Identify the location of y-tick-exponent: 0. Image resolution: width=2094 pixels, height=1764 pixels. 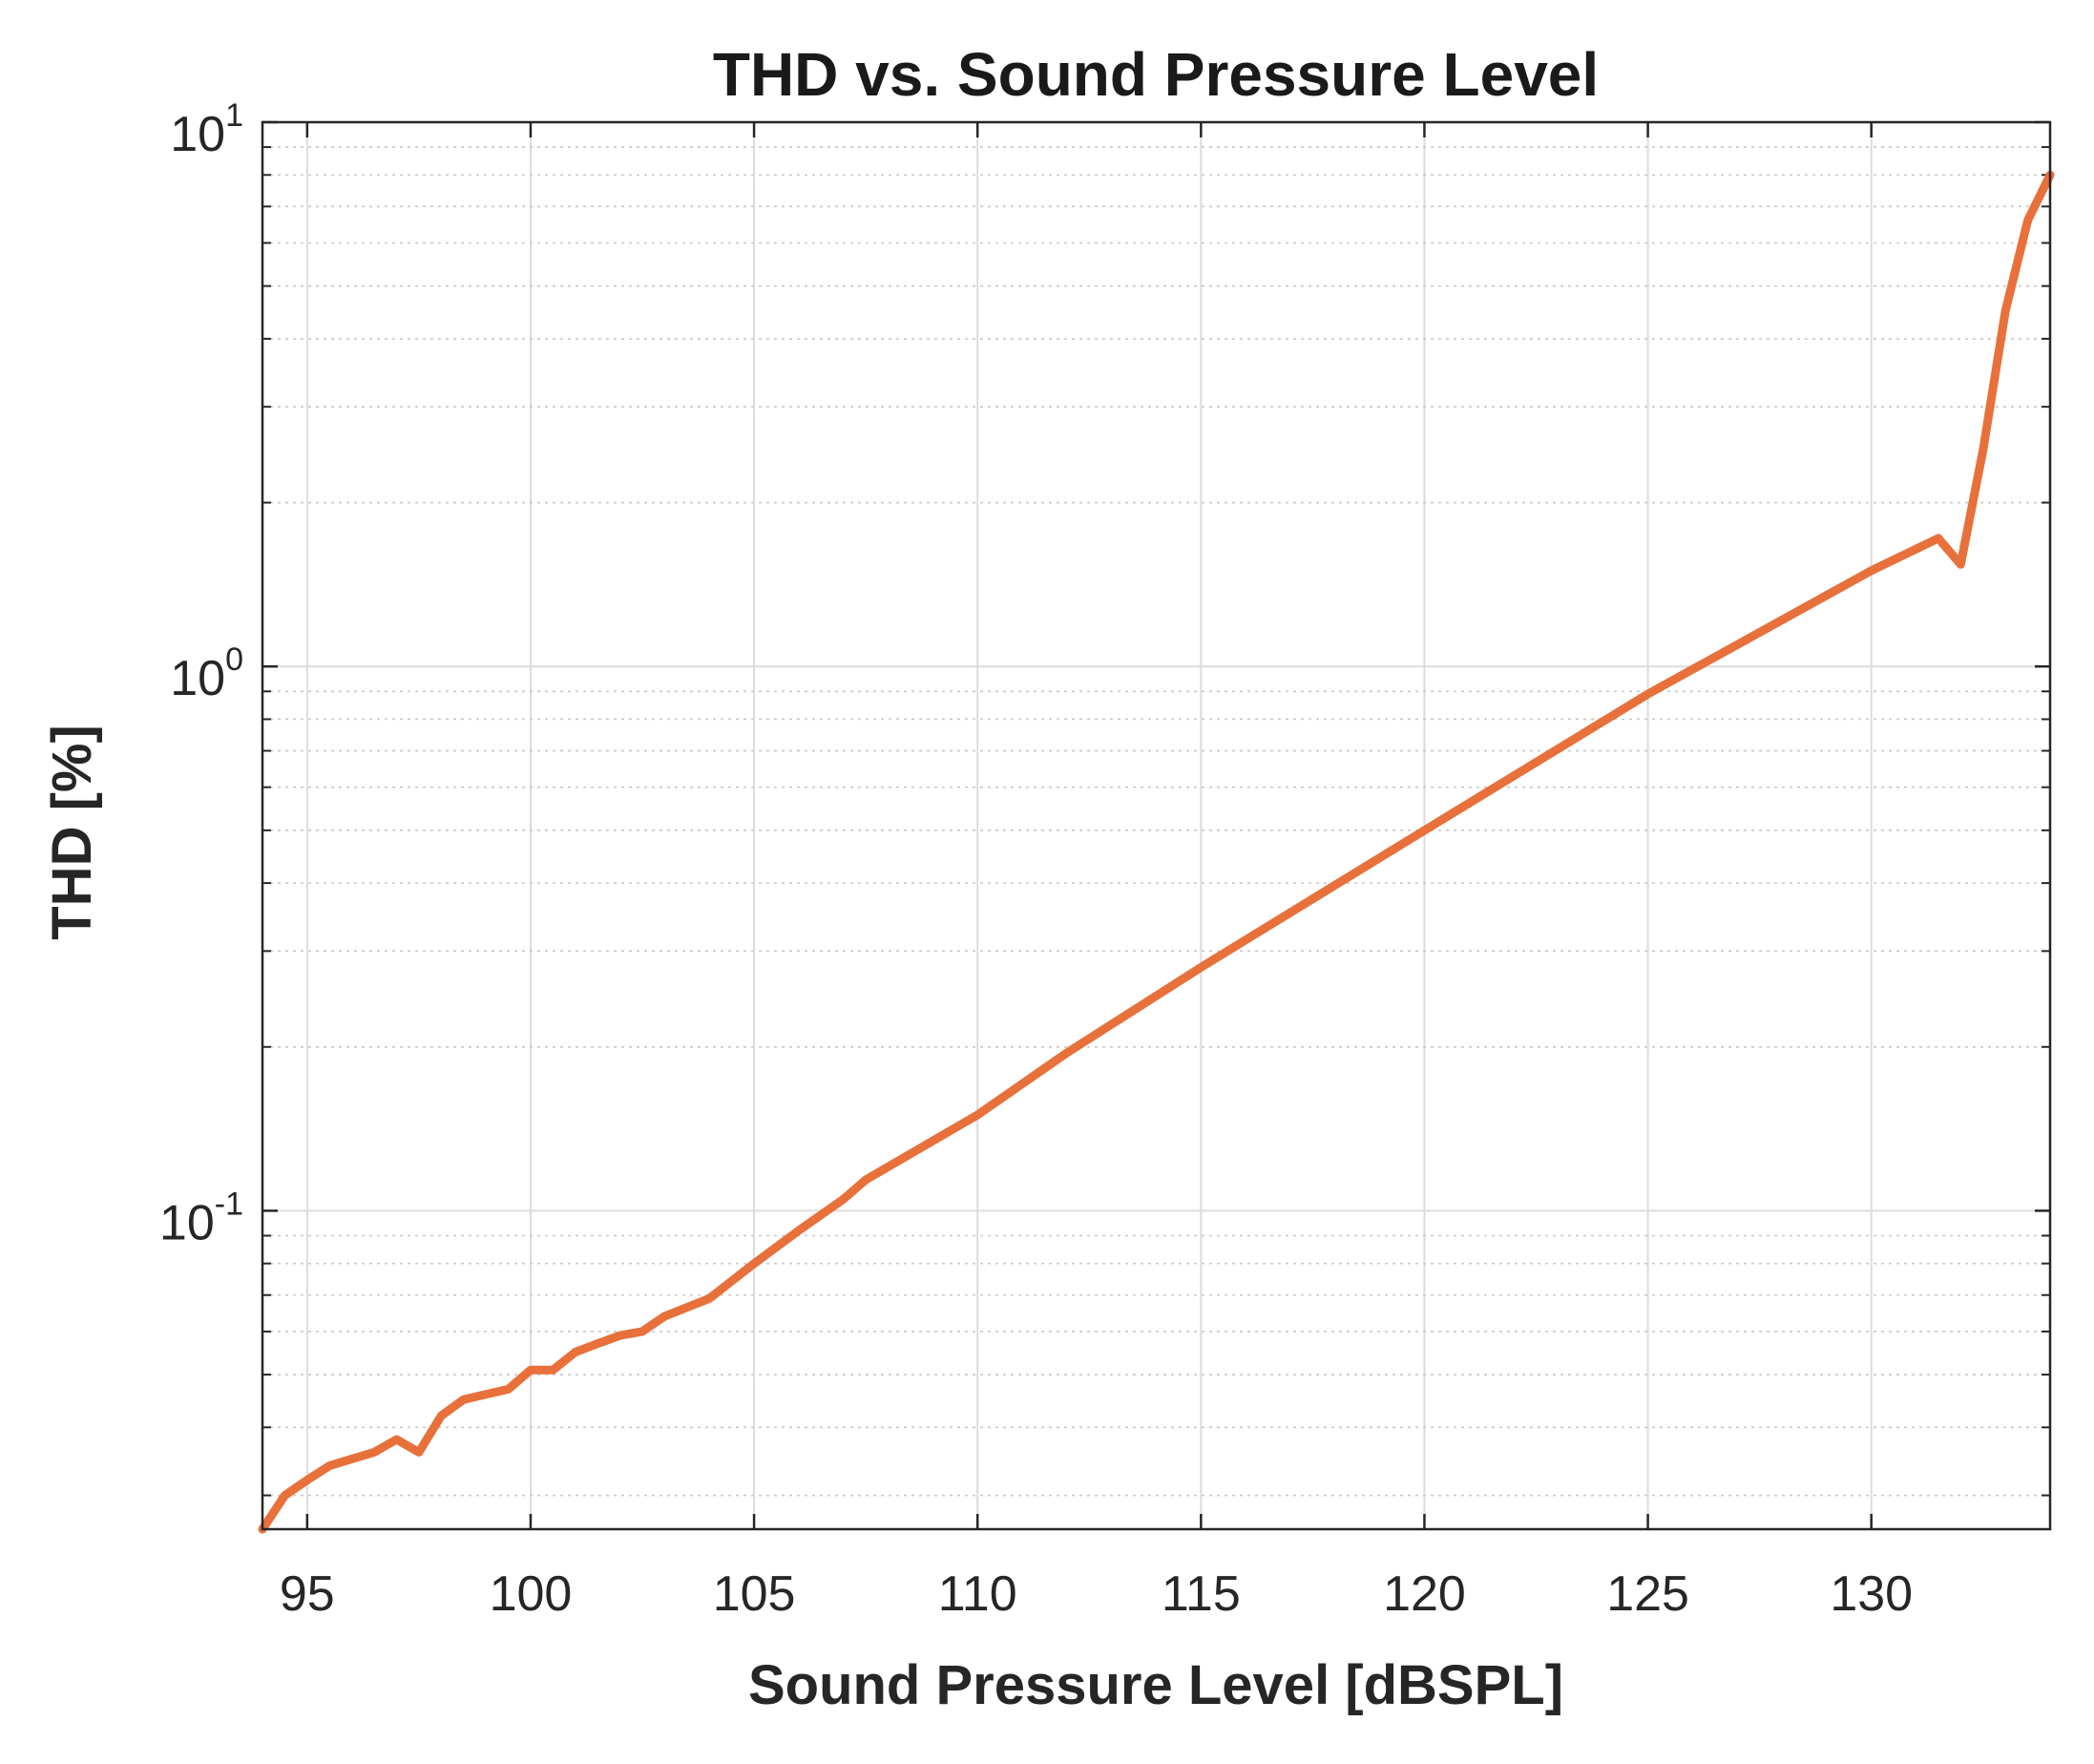
(234, 659).